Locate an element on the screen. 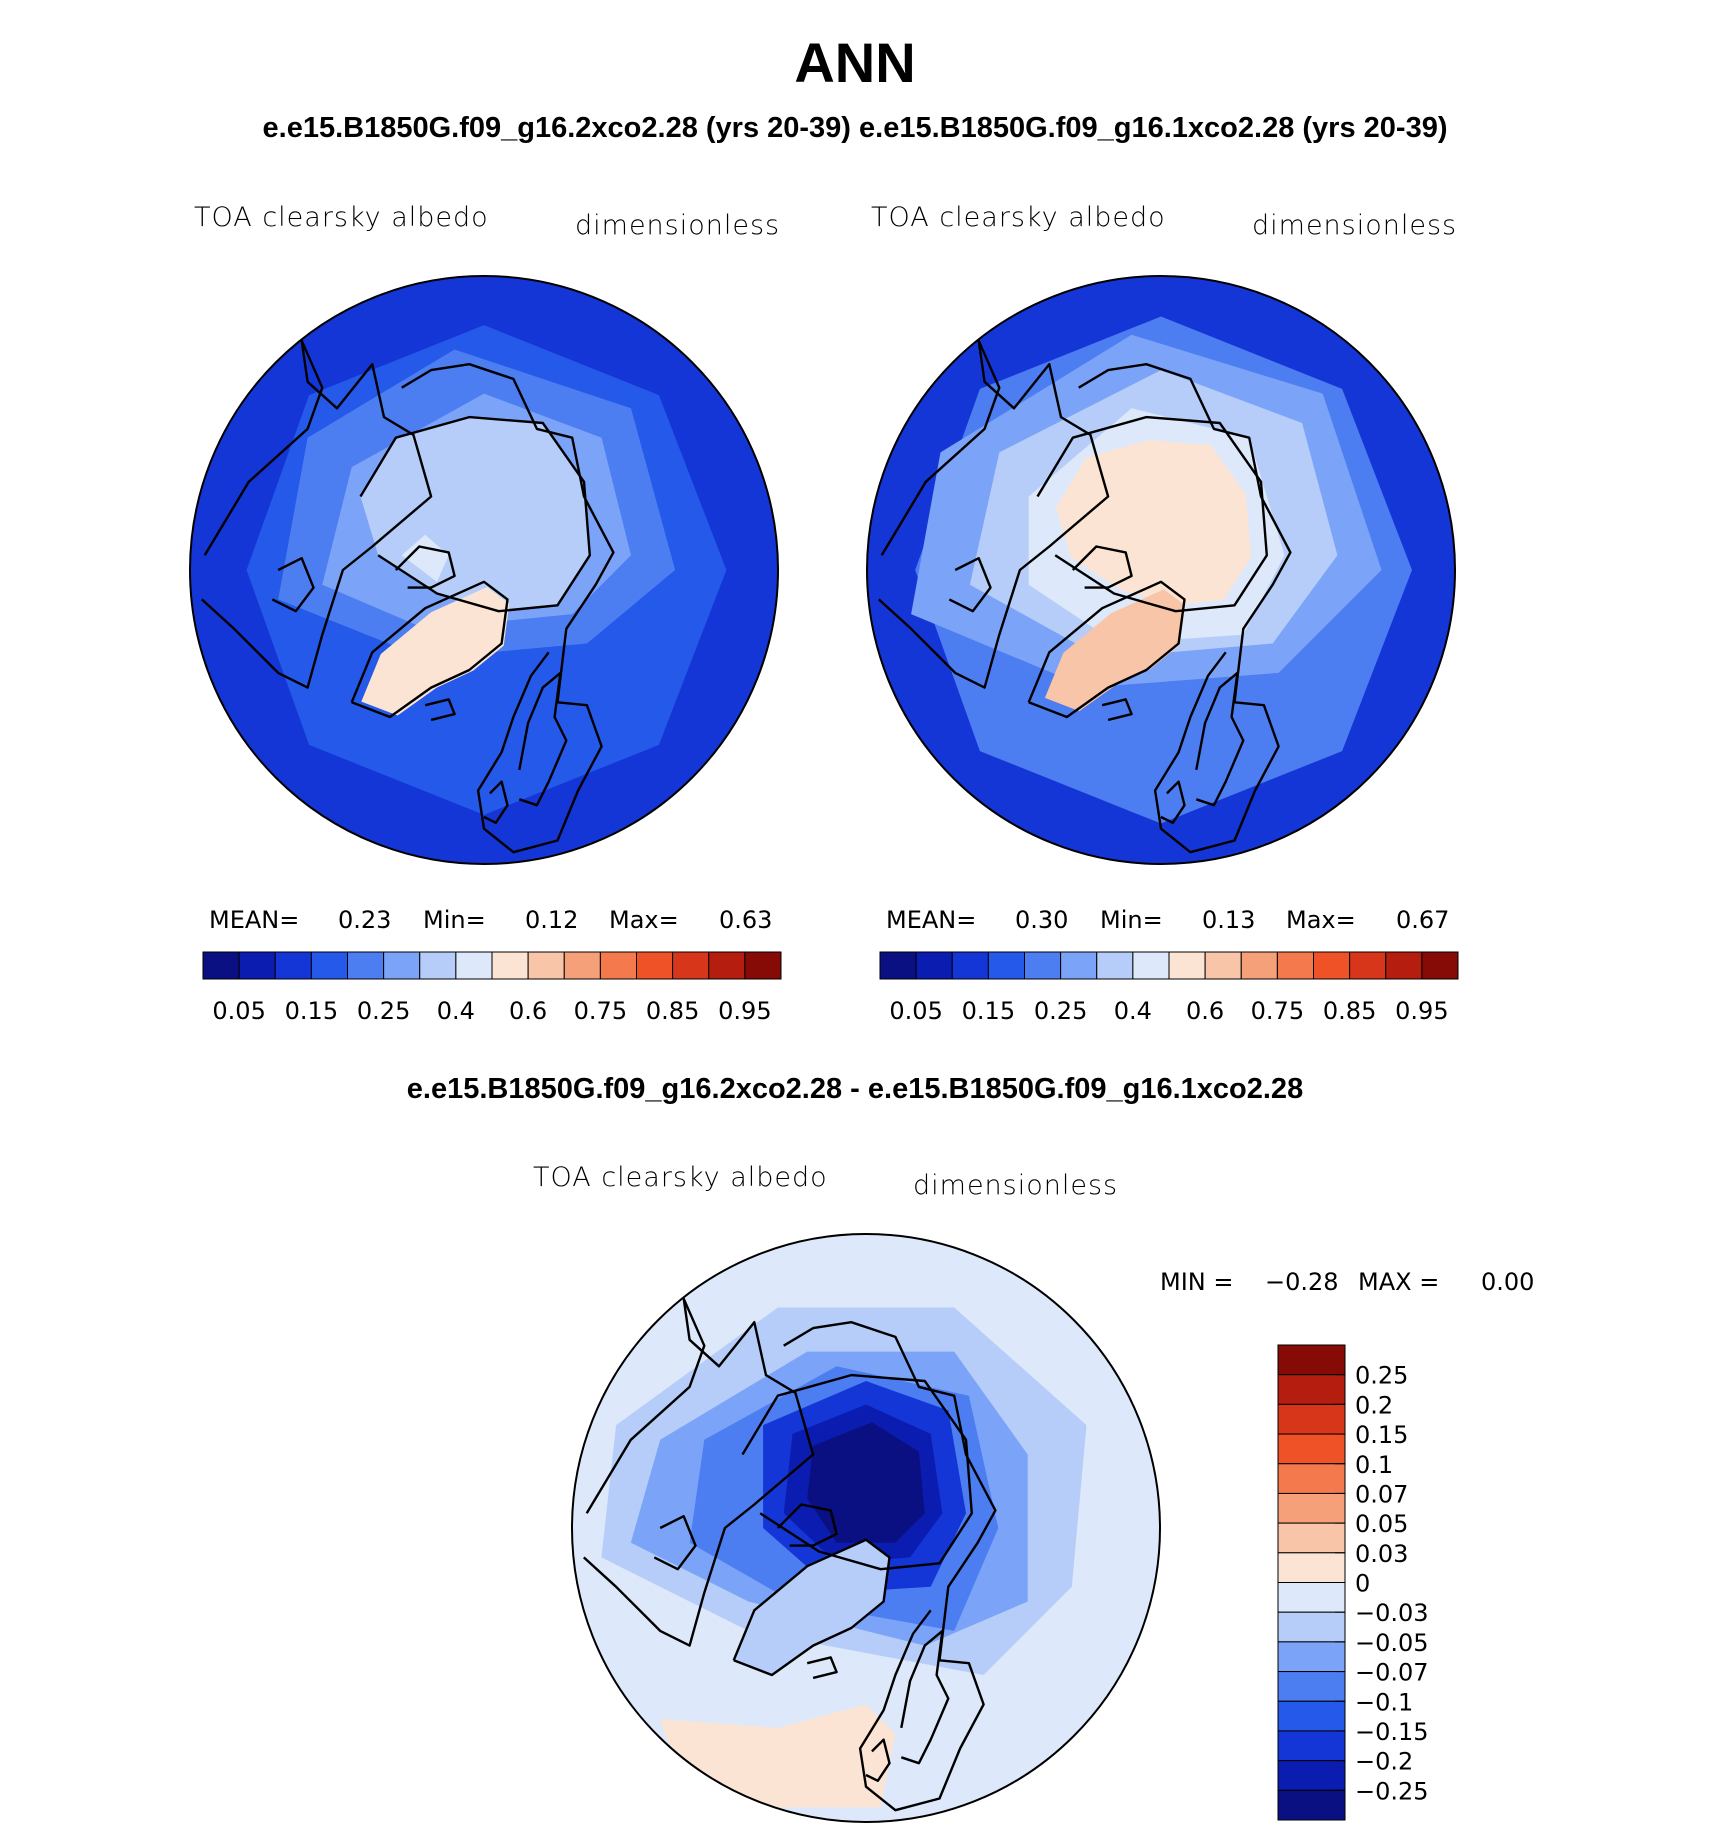 The width and height of the screenshot is (1710, 1839). map-background is located at coordinates (866, 1528).